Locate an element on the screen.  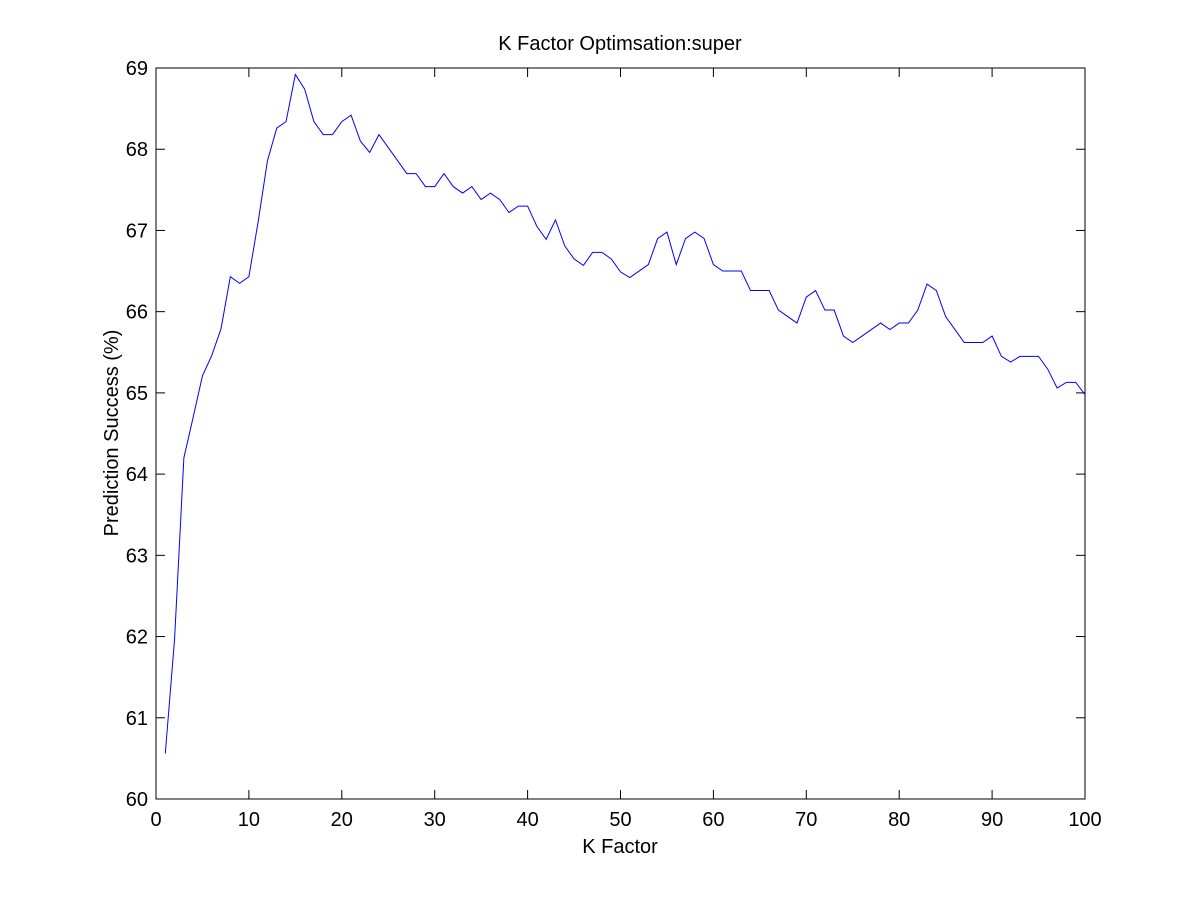
y-tick-label: 66 is located at coordinates (137, 313).